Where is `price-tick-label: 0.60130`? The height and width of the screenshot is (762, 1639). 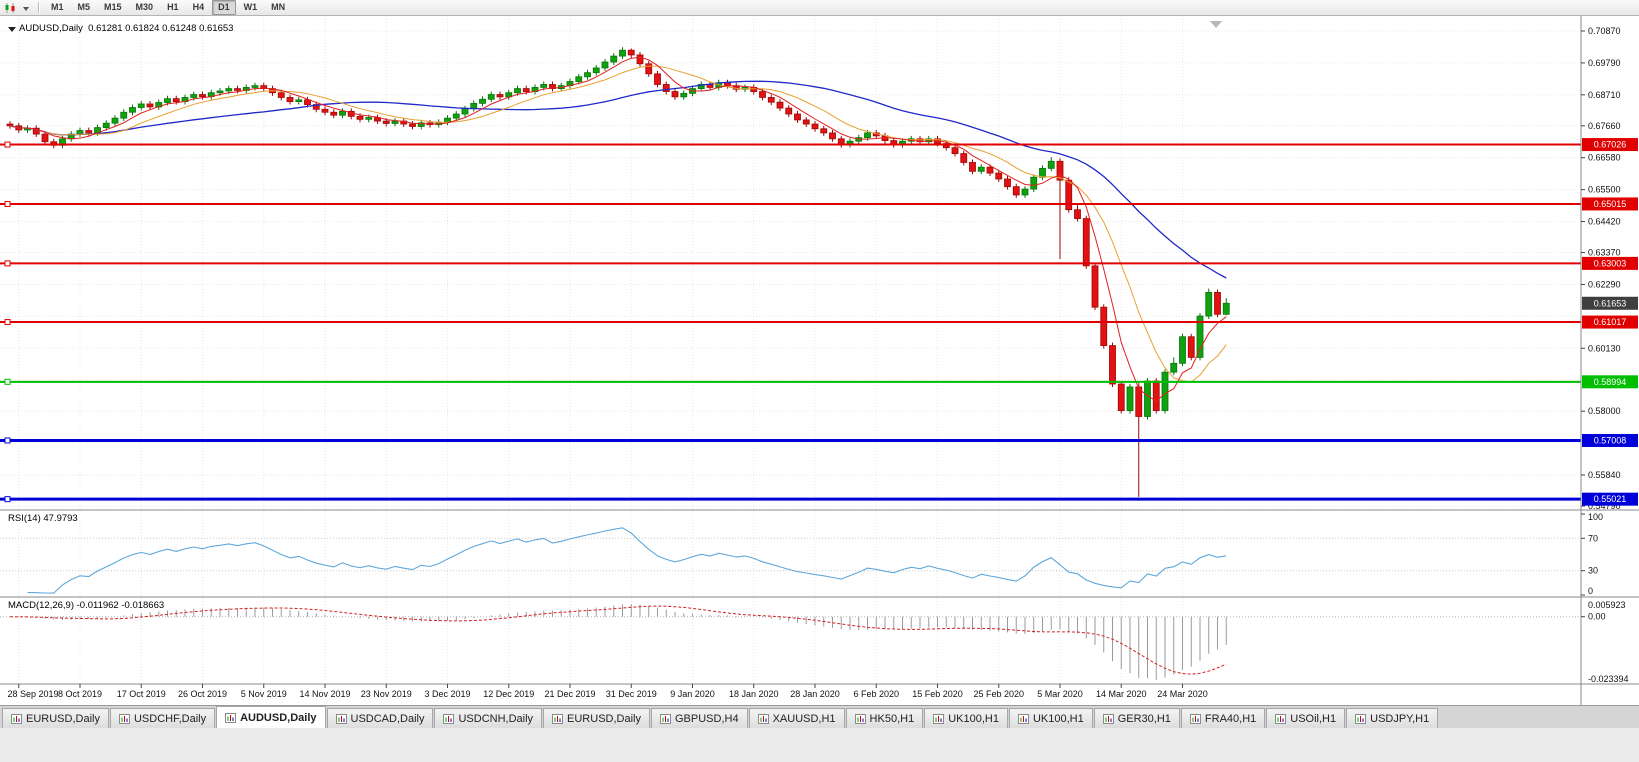
price-tick-label: 0.60130 is located at coordinates (1604, 348).